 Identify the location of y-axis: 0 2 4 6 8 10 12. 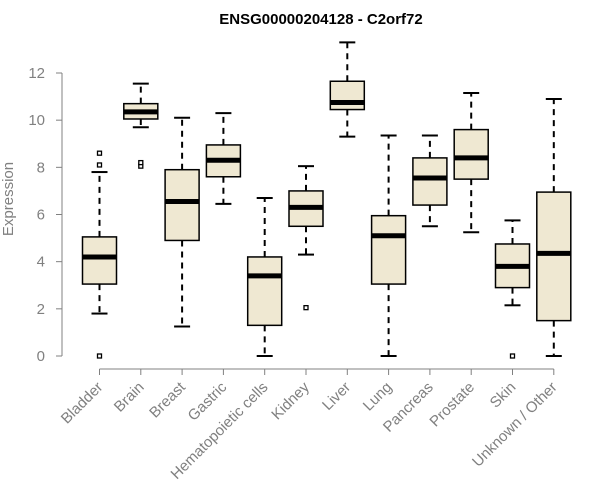
(45, 215).